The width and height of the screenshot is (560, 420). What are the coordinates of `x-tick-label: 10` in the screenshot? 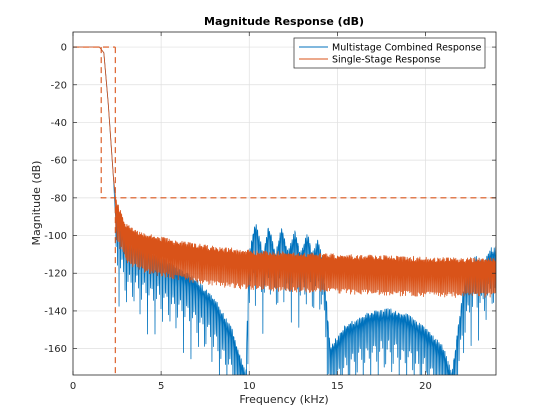 It's located at (249, 386).